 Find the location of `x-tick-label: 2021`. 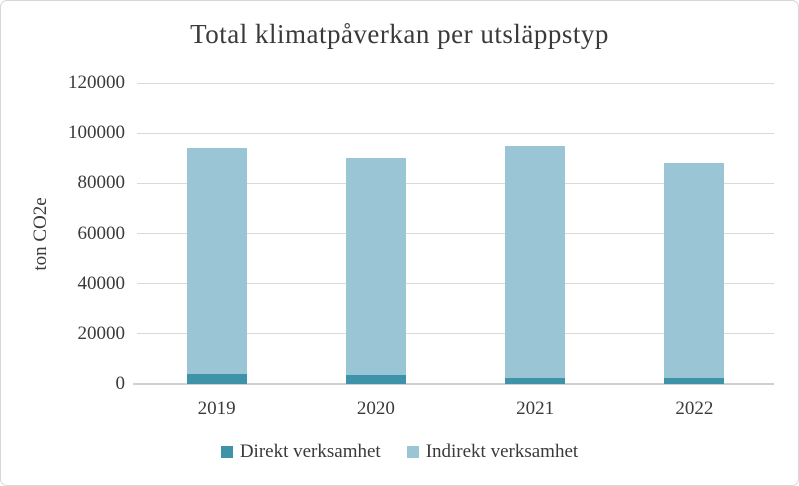

x-tick-label: 2021 is located at coordinates (535, 408).